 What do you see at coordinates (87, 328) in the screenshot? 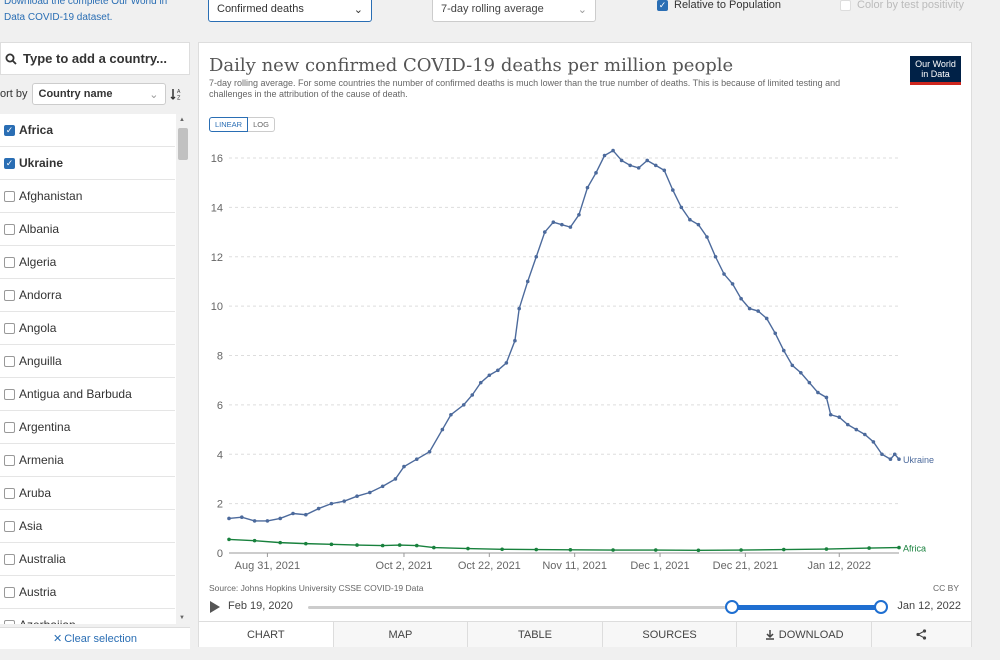
I see `country-item: Angola` at bounding box center [87, 328].